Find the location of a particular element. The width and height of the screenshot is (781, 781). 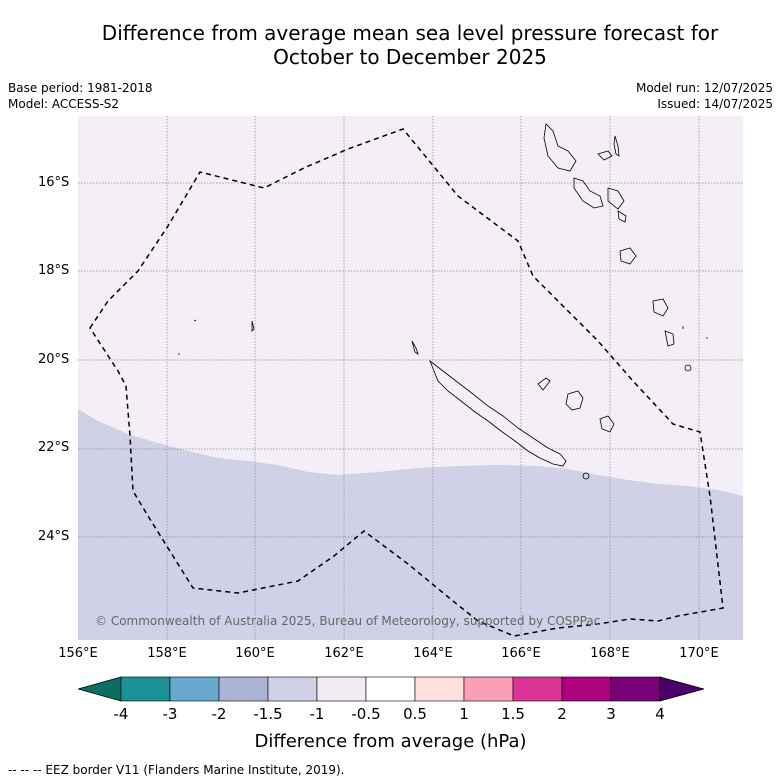

issued-date: Issued: 14/07/2025 is located at coordinates (715, 104).